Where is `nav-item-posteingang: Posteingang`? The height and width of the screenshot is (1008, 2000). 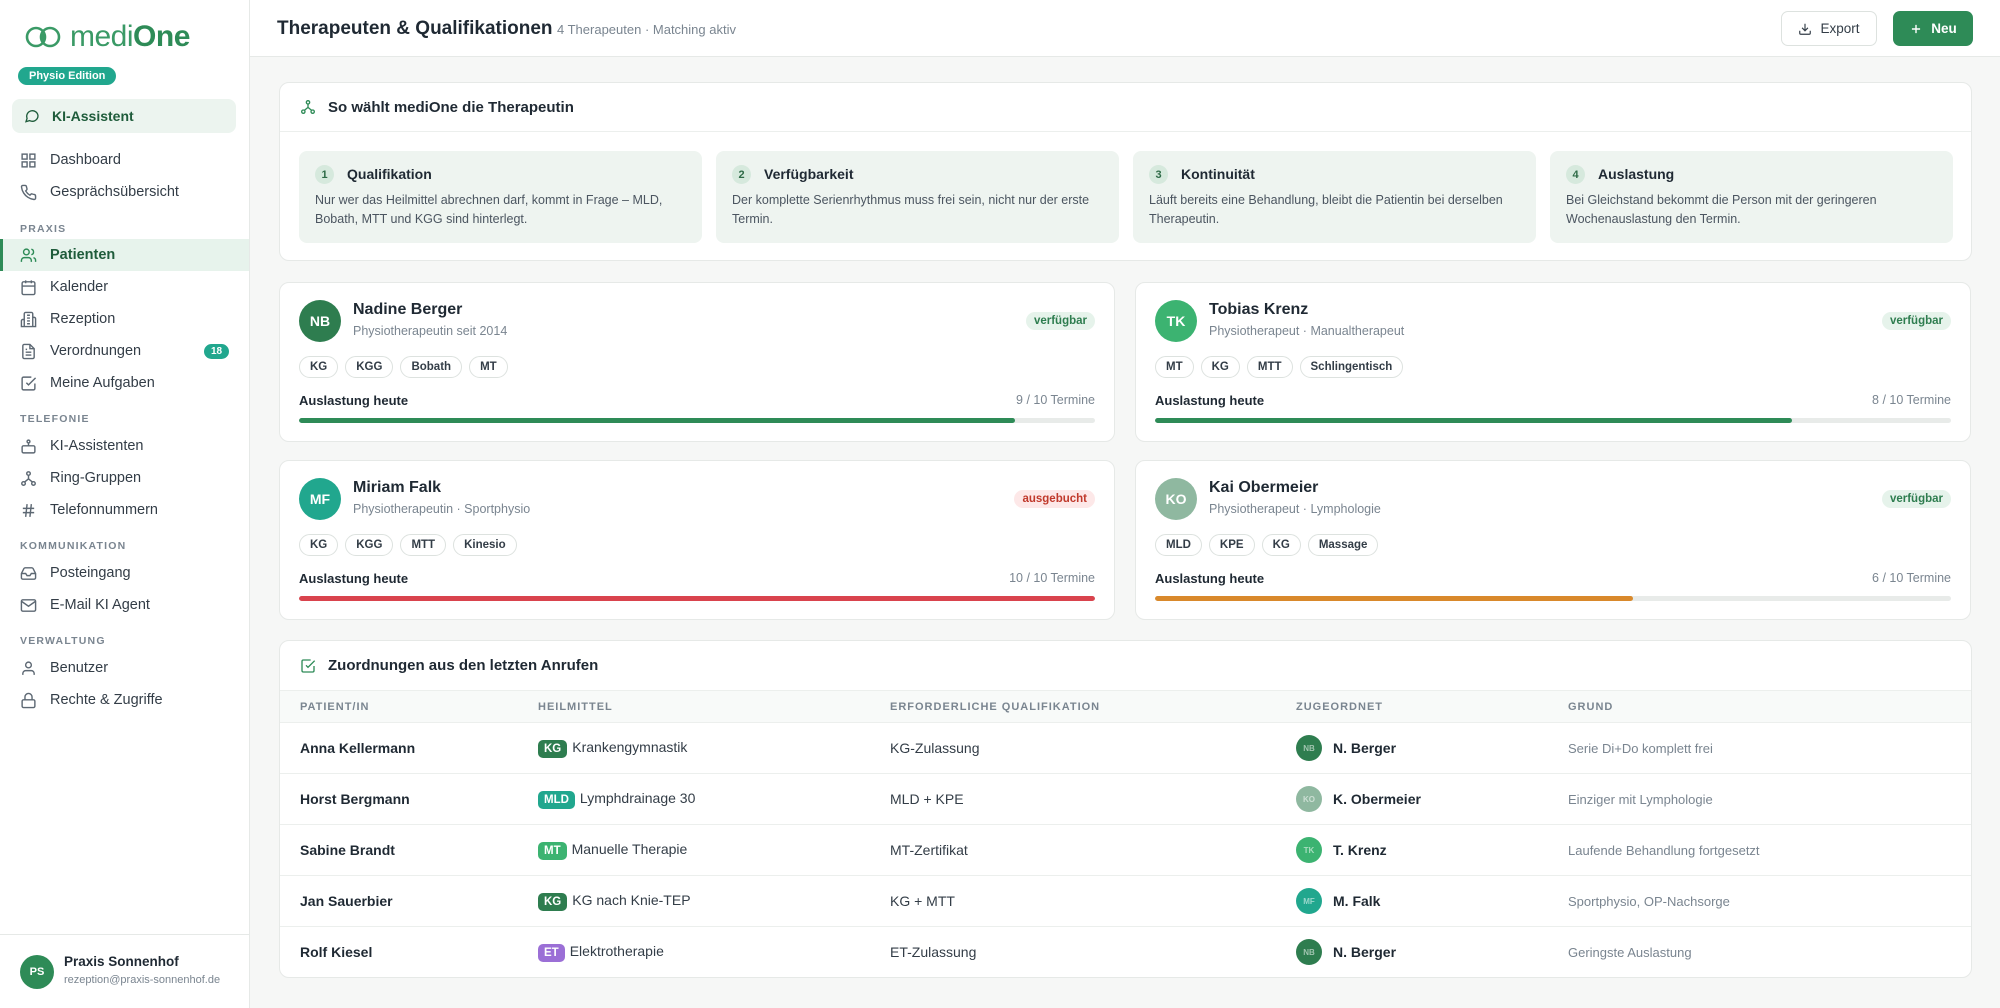
nav-item-posteingang: Posteingang is located at coordinates (124, 573).